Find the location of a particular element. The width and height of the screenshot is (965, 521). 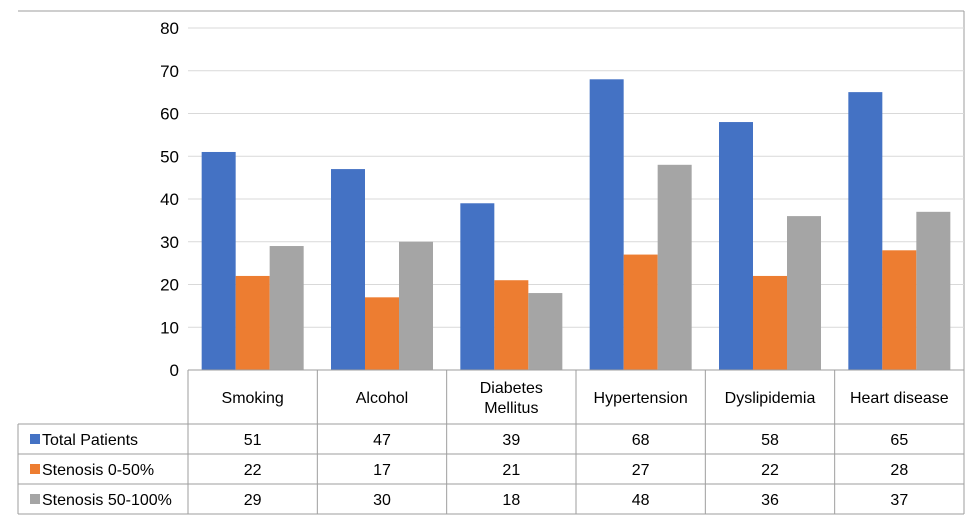

category-label: Smoking is located at coordinates (253, 398).